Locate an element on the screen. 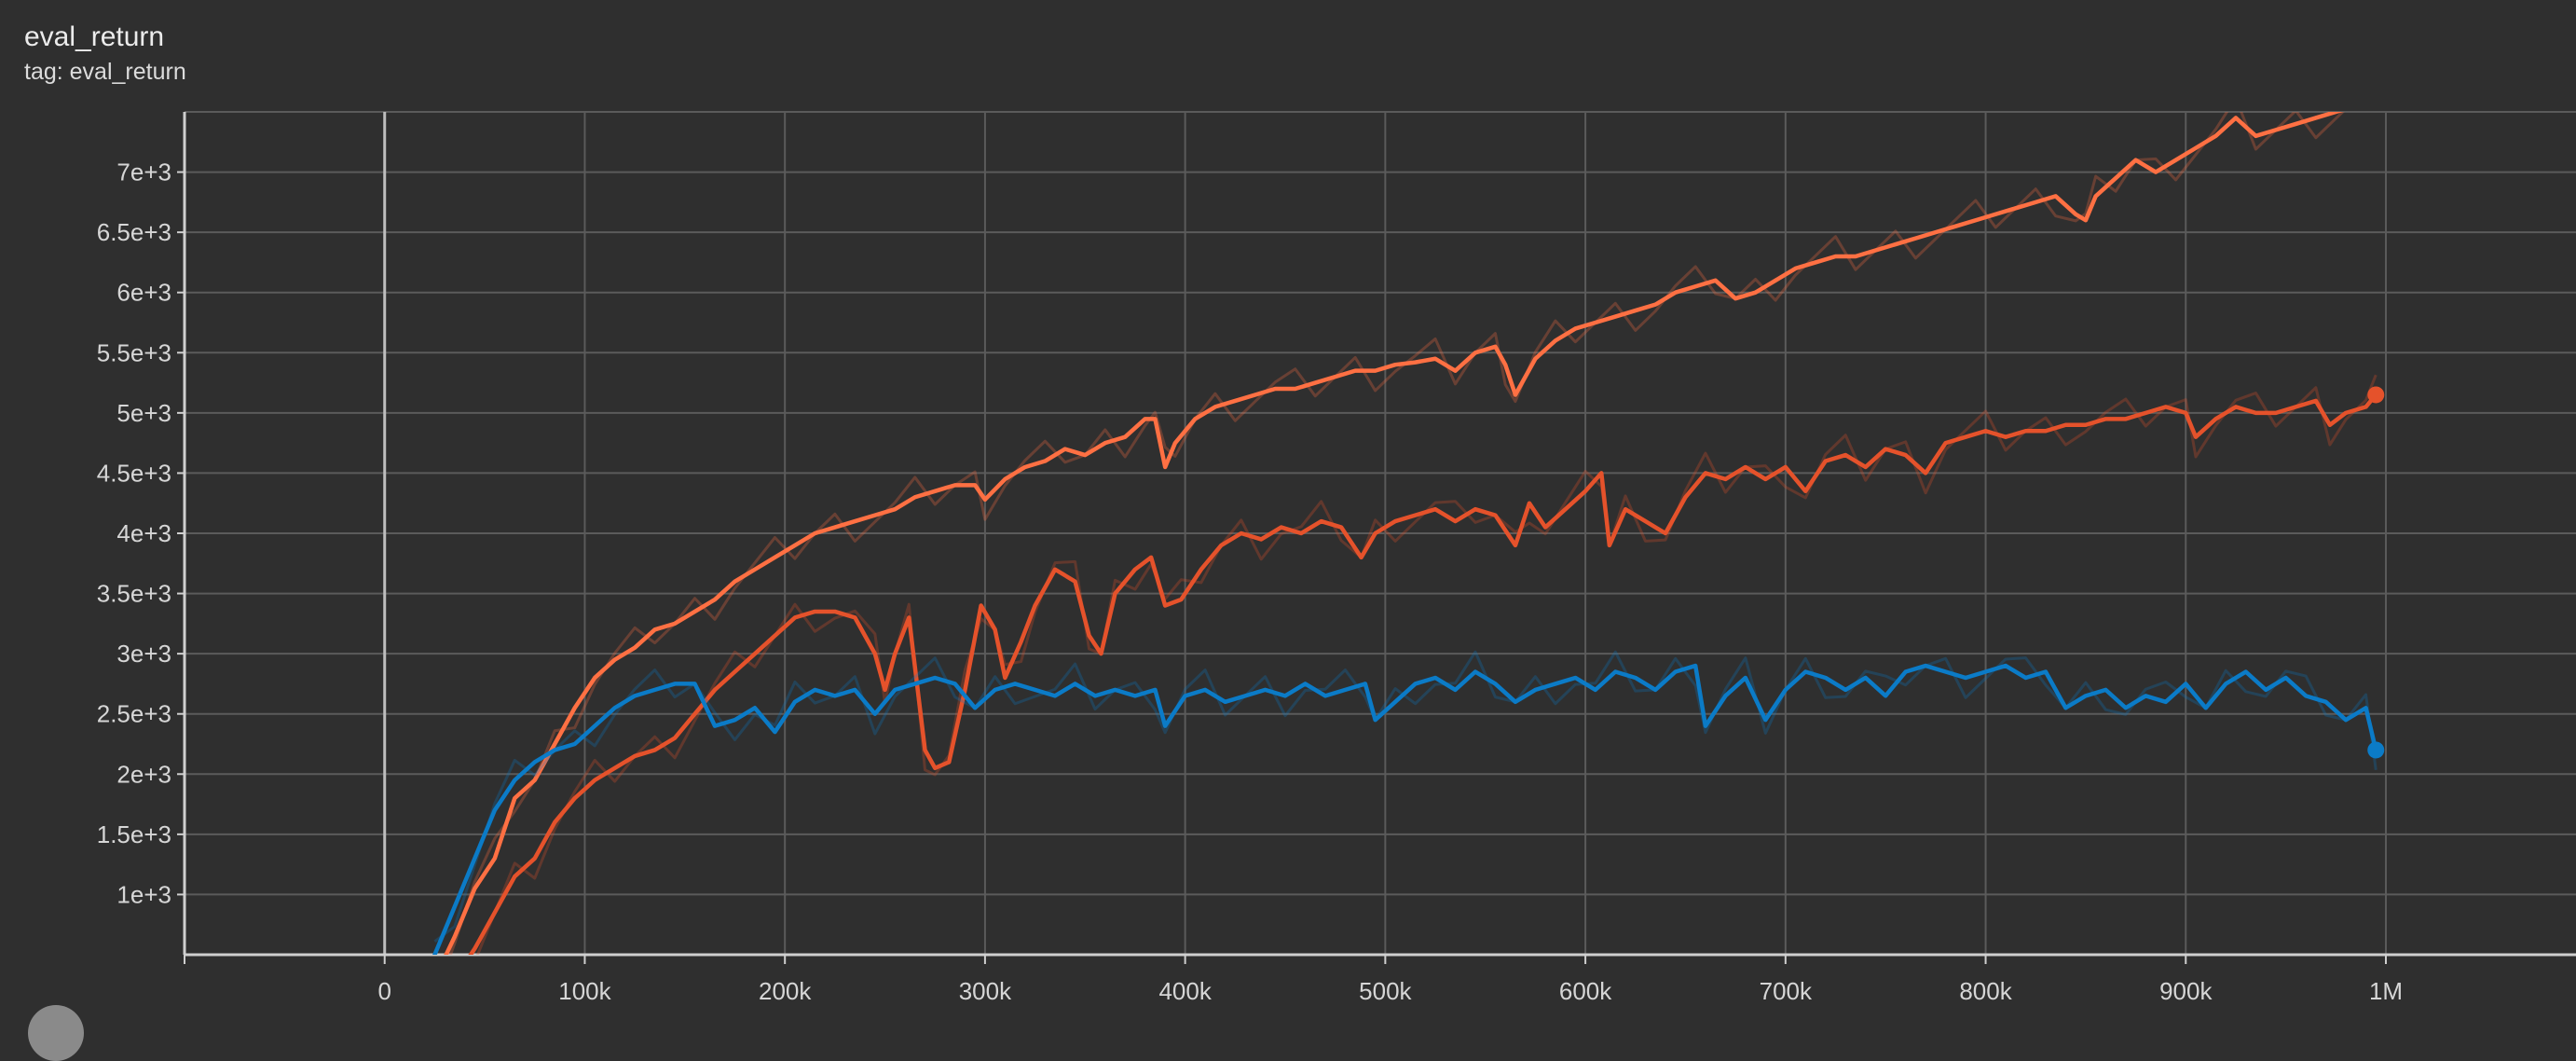 The width and height of the screenshot is (2576, 1061). y-tick-label: 7e+3 is located at coordinates (143, 172).